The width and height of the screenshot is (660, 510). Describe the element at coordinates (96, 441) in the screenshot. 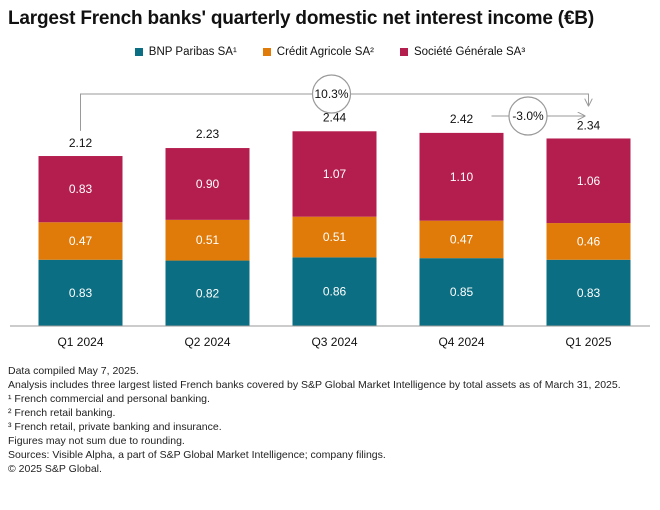

I see `note-rounding: Figures may not sum due to rounding.` at that location.